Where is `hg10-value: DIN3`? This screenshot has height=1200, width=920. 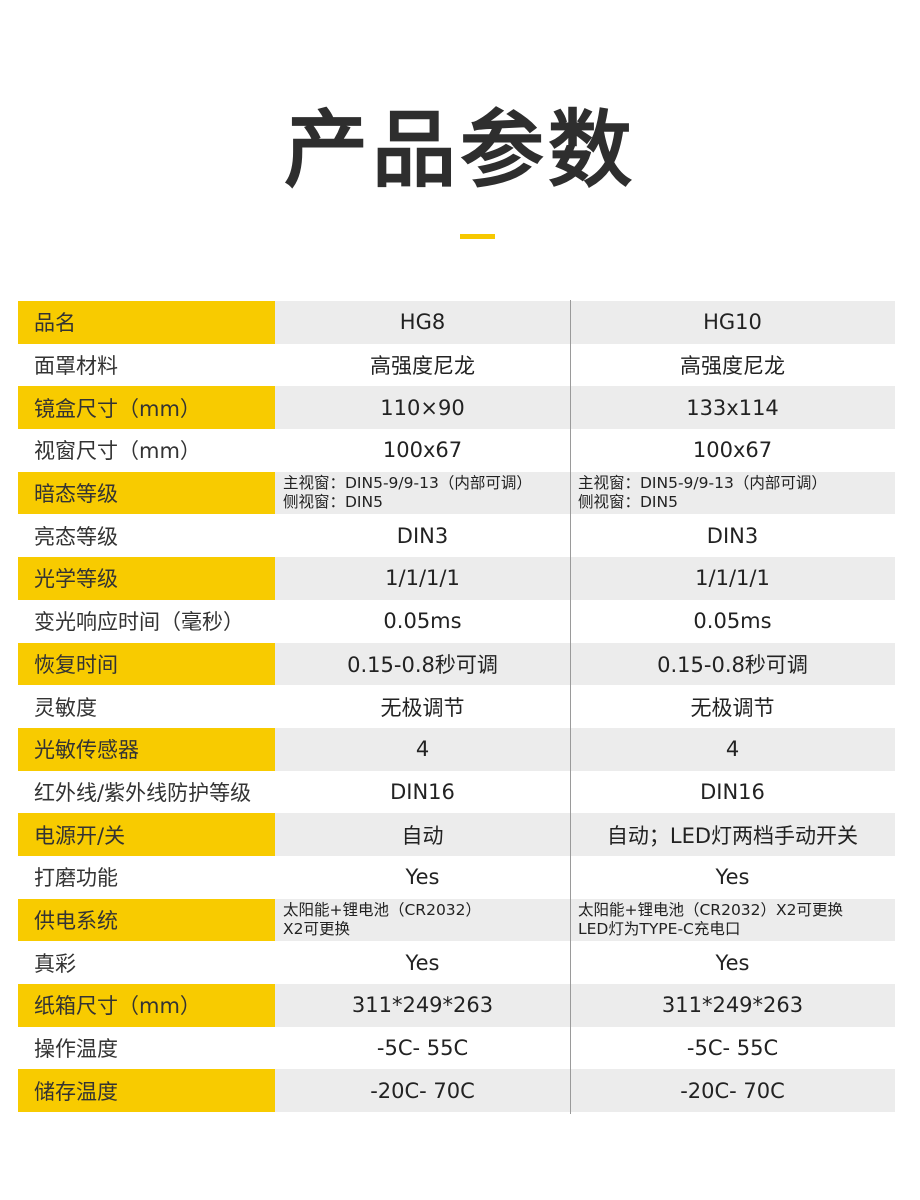
hg10-value: DIN3 is located at coordinates (732, 535).